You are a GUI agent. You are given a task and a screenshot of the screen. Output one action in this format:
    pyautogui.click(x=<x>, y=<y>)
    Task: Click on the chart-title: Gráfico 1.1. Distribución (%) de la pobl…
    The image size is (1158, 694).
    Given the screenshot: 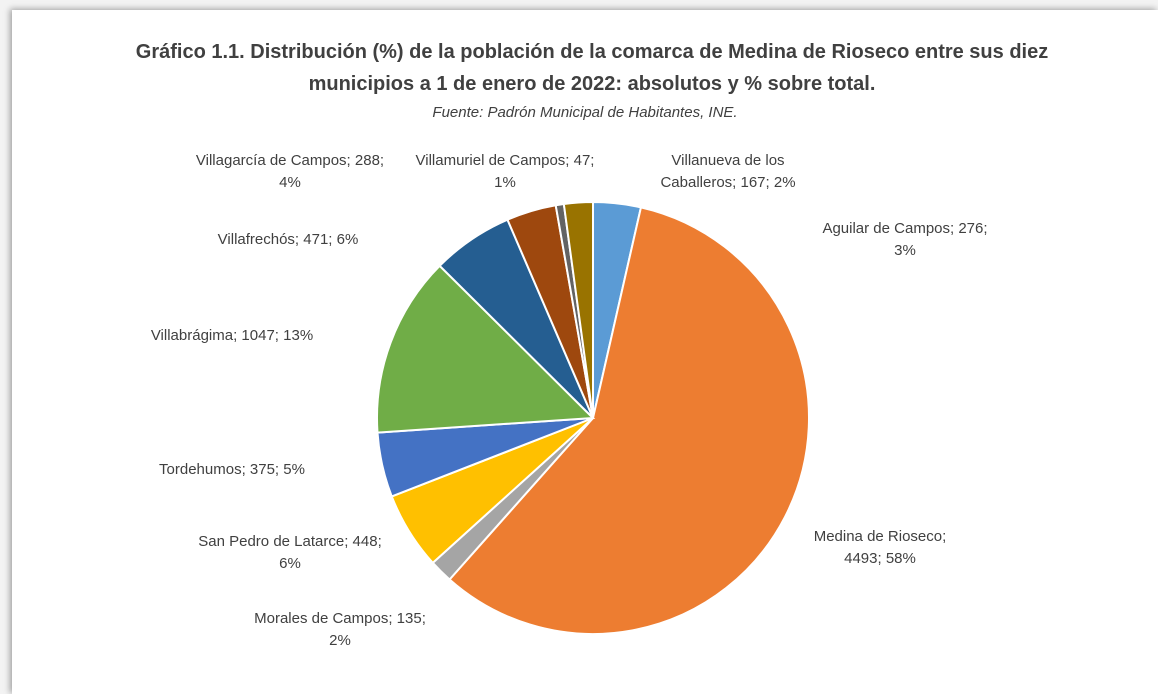 What is the action you would take?
    pyautogui.click(x=592, y=68)
    